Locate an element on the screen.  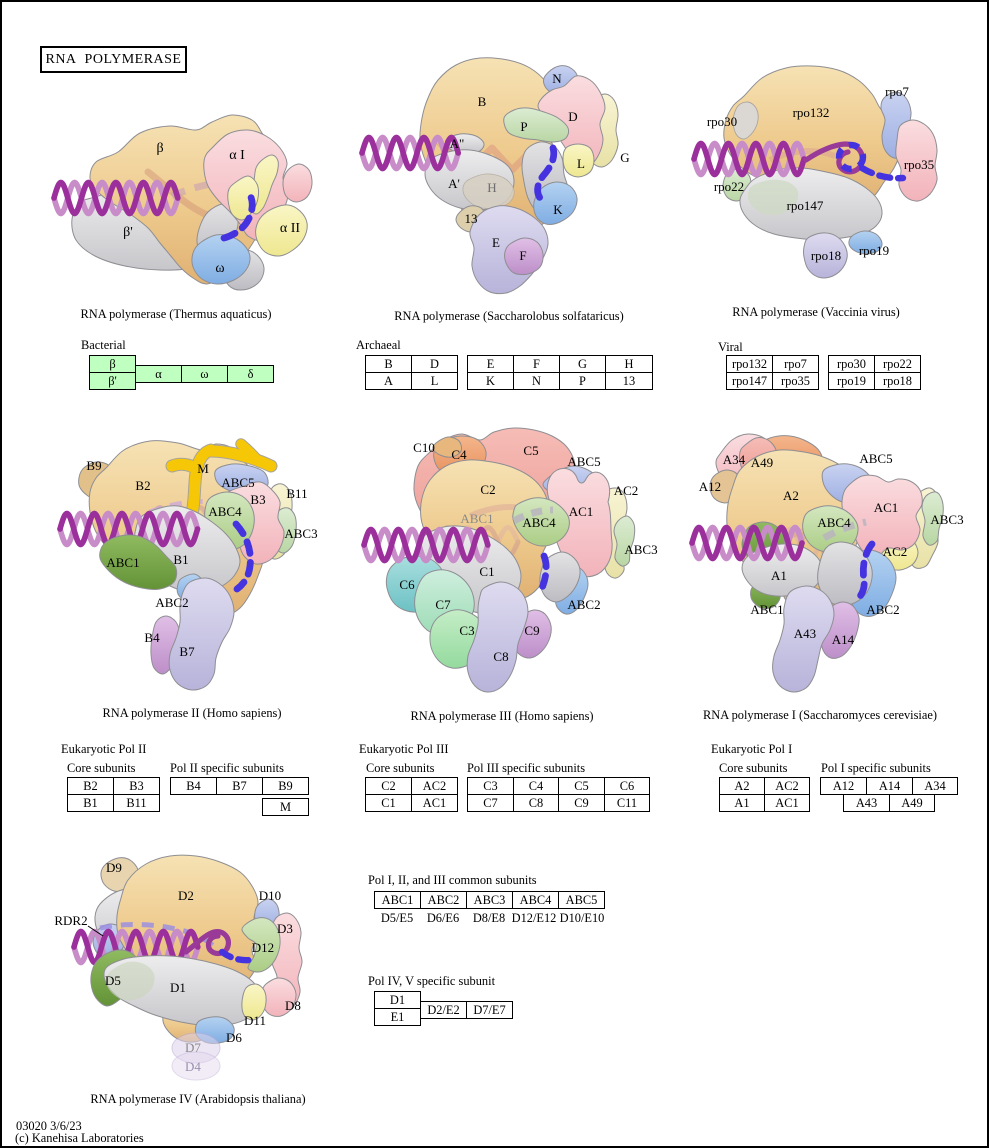
svg-text: A43 is located at coordinates (805, 633).